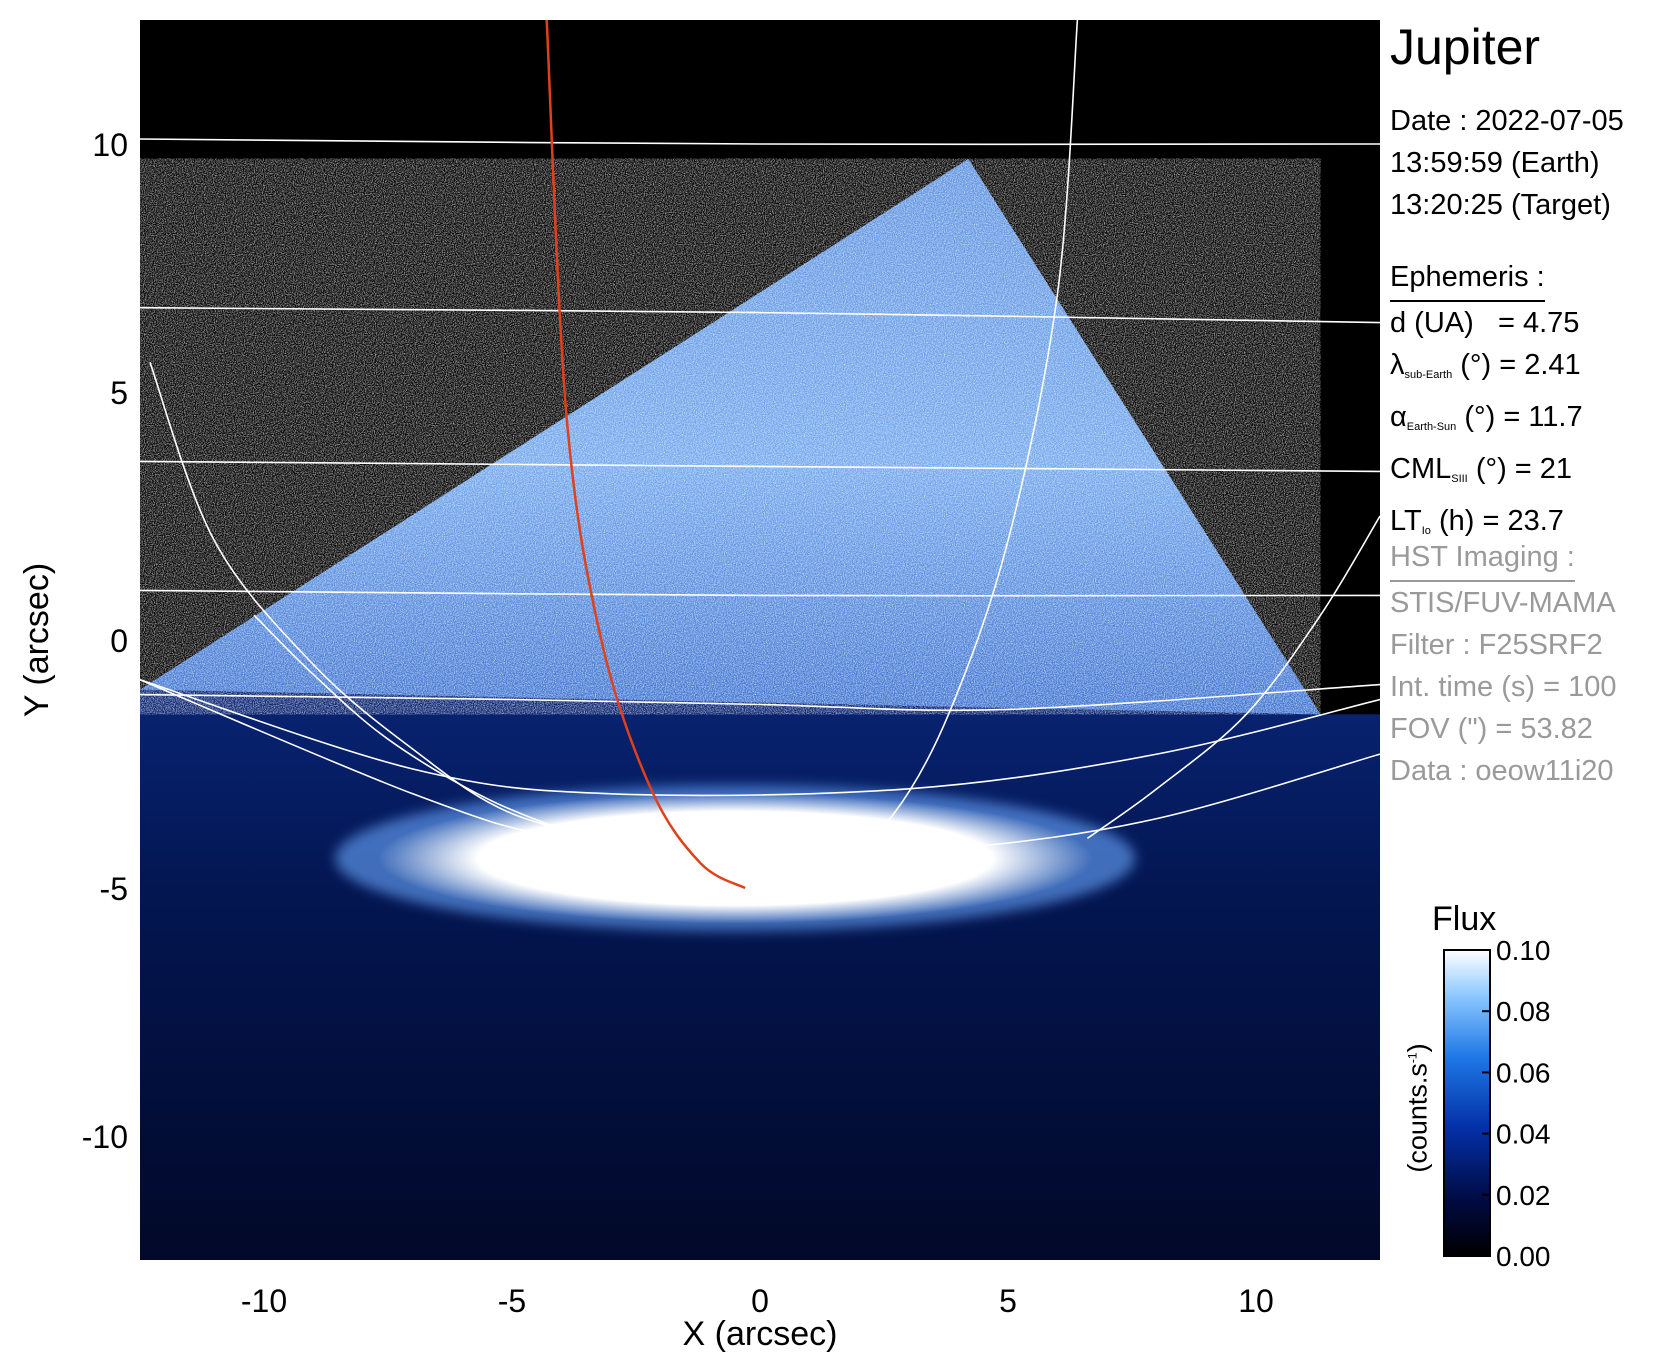  What do you see at coordinates (1485, 365) in the screenshot?
I see `sub-earth-latitude: λsub-Earth (°) = 2.41` at bounding box center [1485, 365].